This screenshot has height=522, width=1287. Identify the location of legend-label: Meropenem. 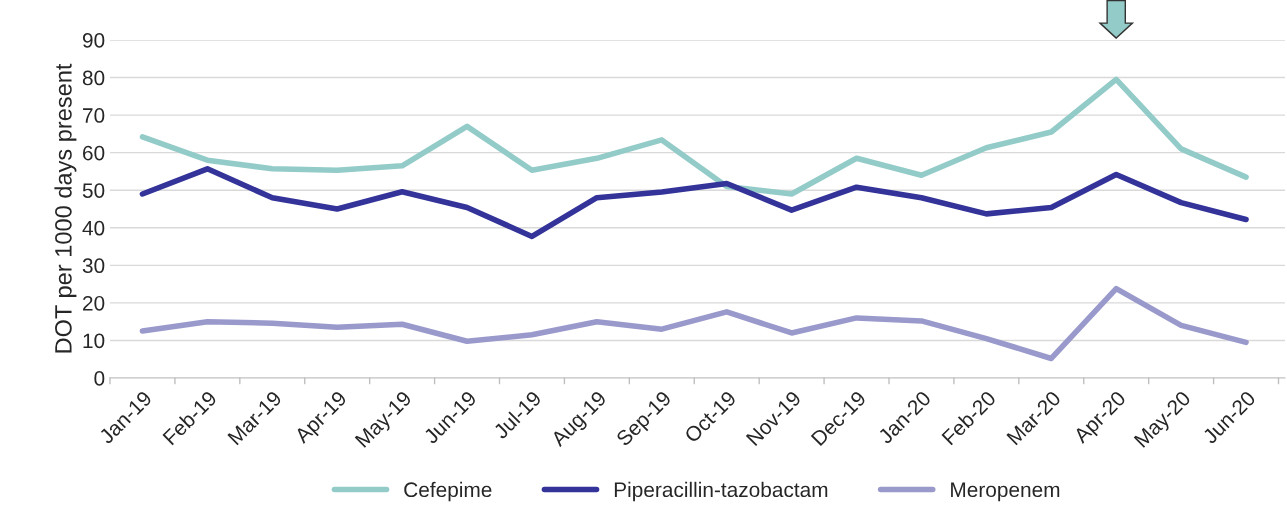
(1005, 492).